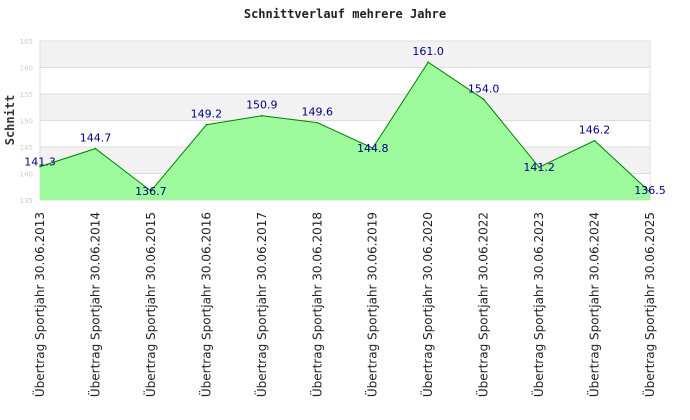 This screenshot has height=420, width=690. What do you see at coordinates (26, 148) in the screenshot?
I see `y-tick-label: 145` at bounding box center [26, 148].